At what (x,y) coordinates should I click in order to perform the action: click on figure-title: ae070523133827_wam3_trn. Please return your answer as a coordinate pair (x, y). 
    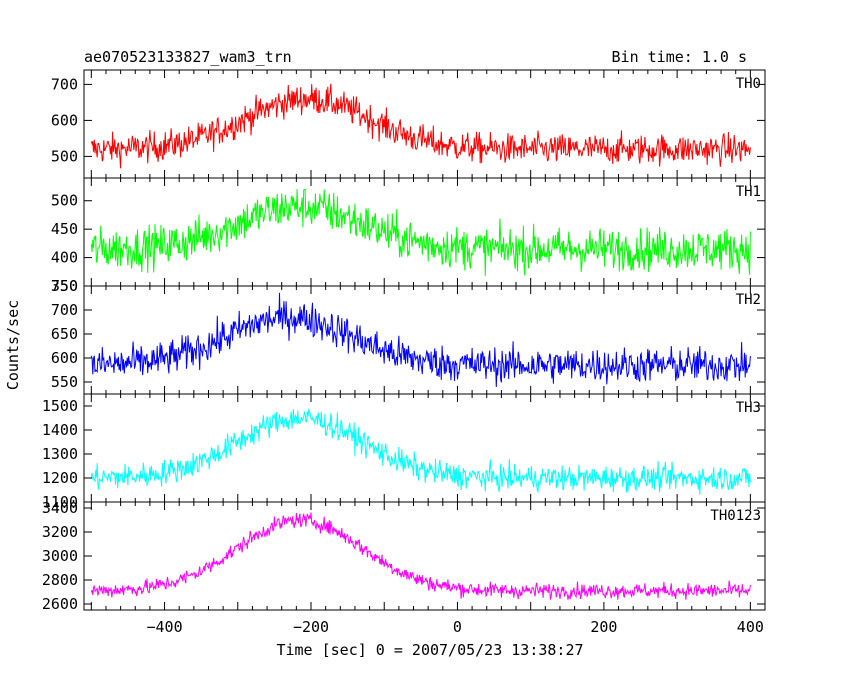
    Looking at the image, I should click on (188, 57).